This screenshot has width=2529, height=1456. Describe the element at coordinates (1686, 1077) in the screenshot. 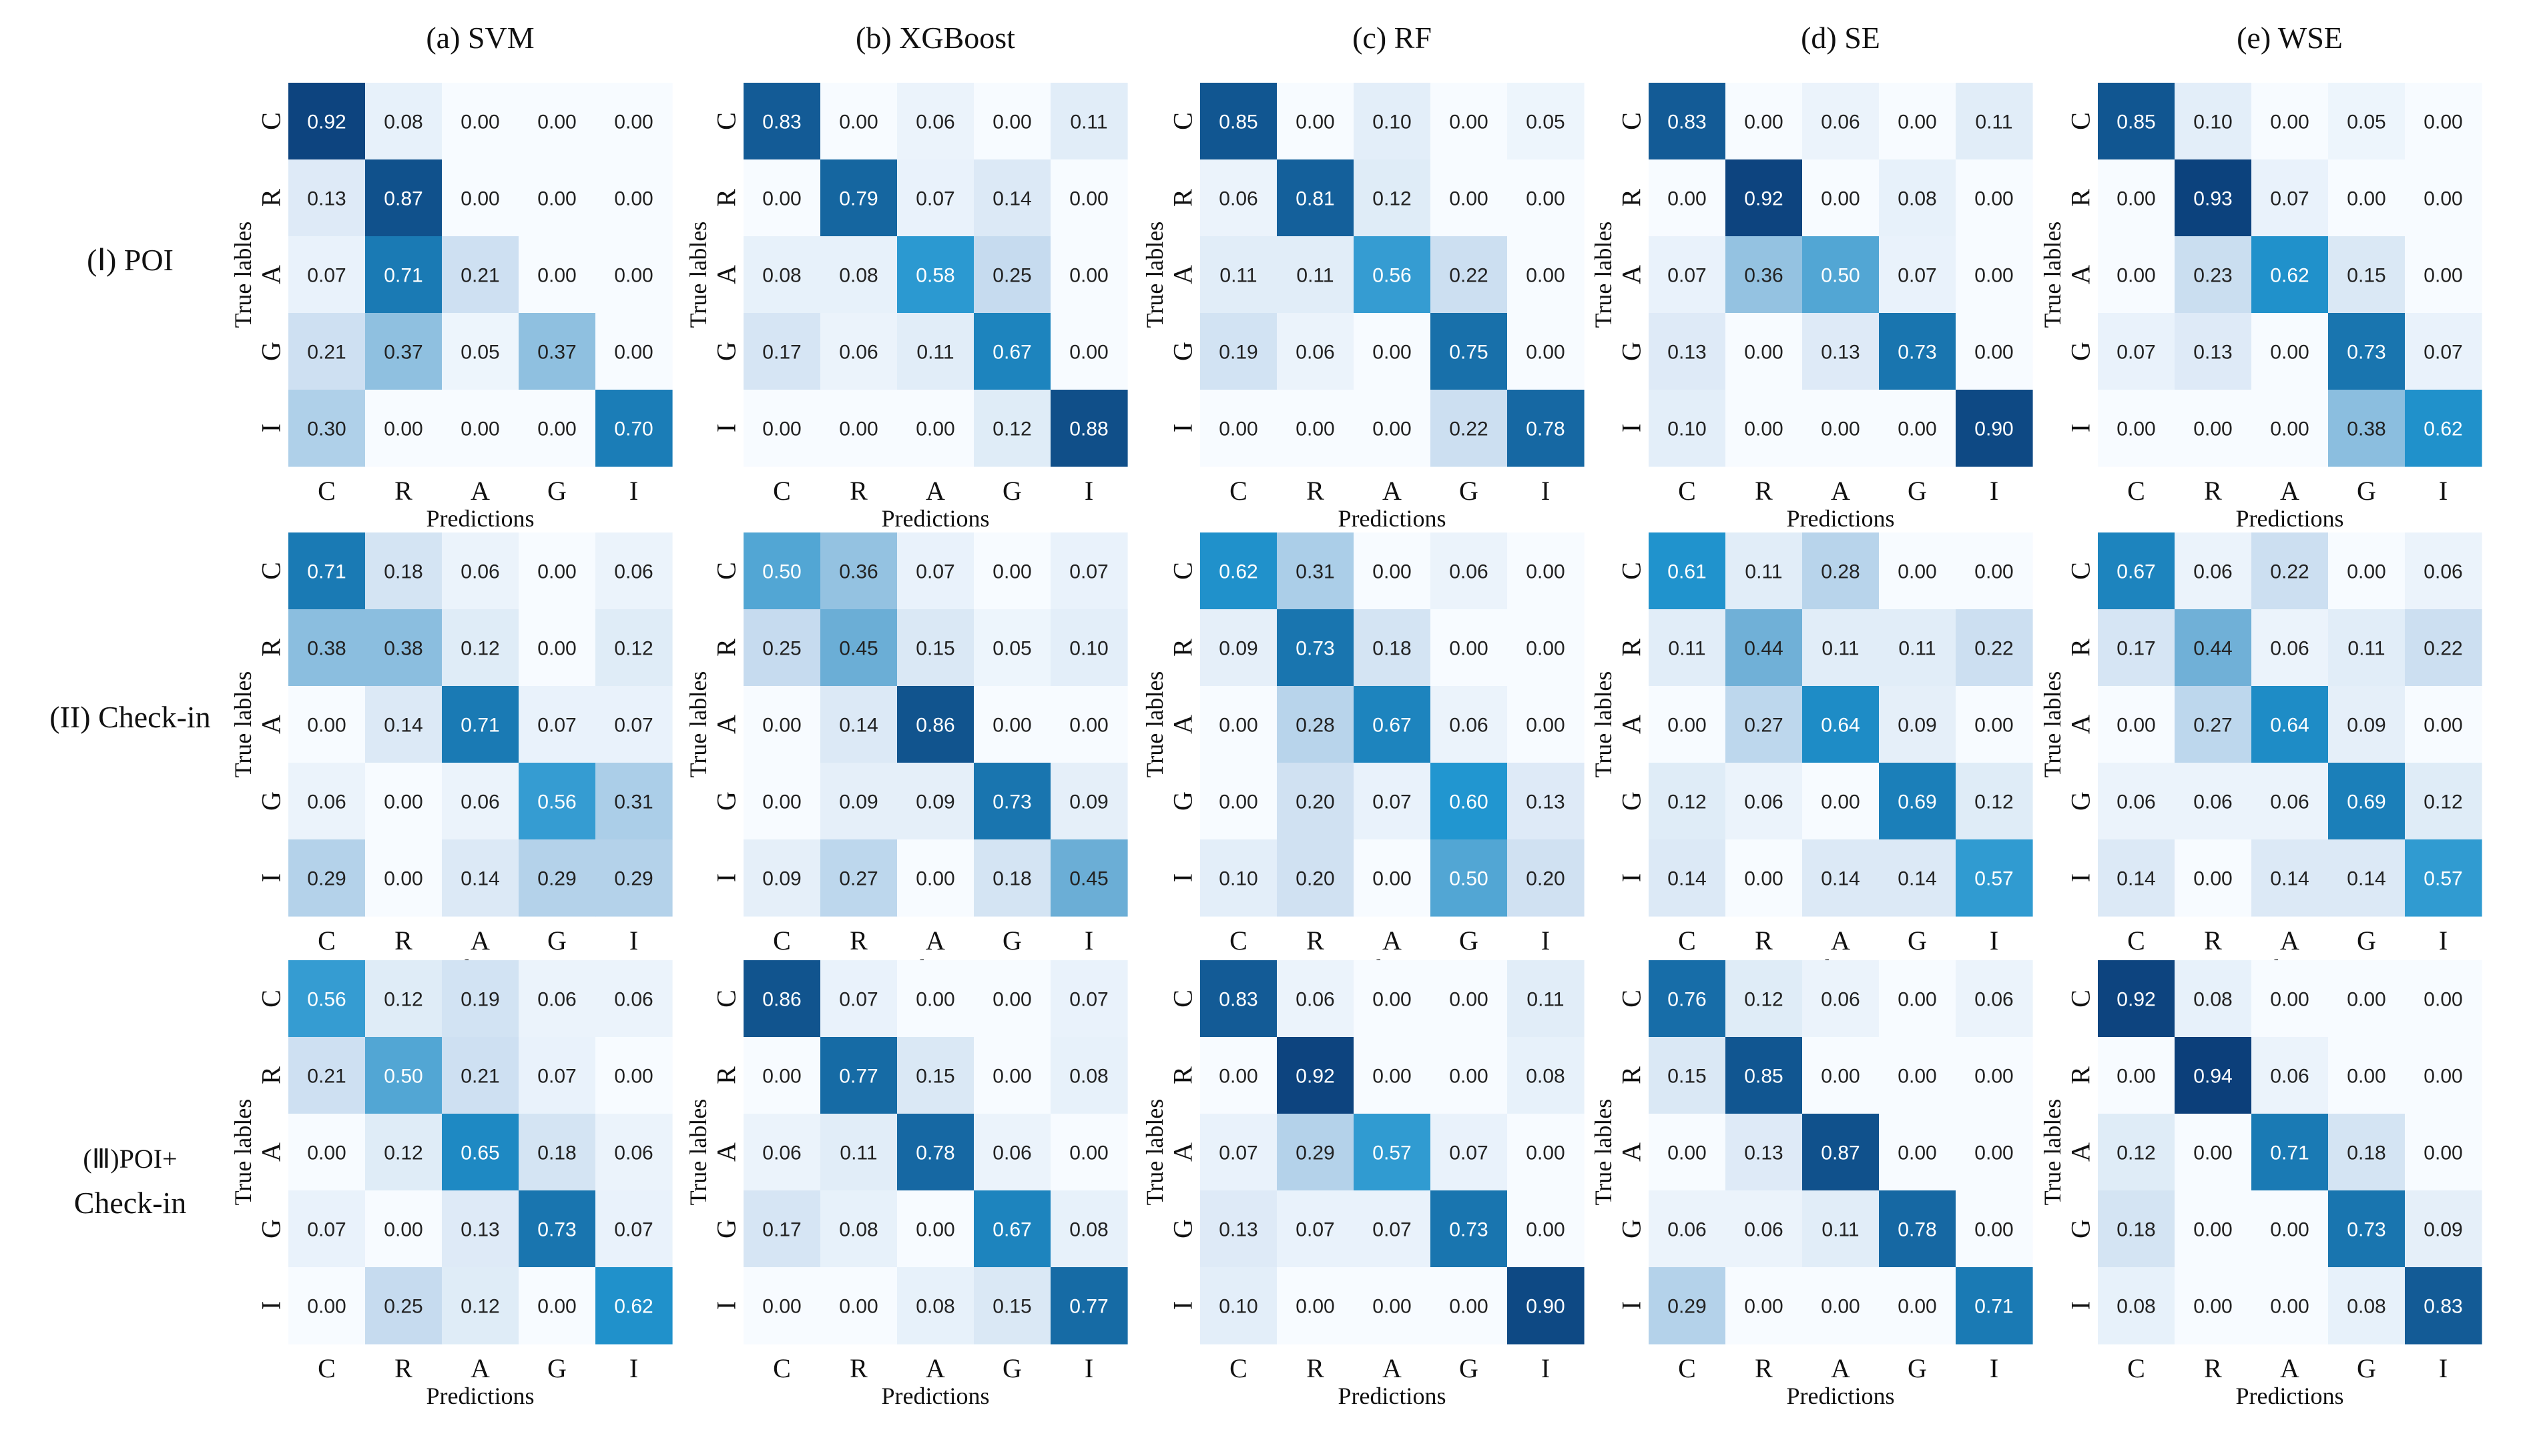

I see `cell-value-R-C: 0.15` at that location.